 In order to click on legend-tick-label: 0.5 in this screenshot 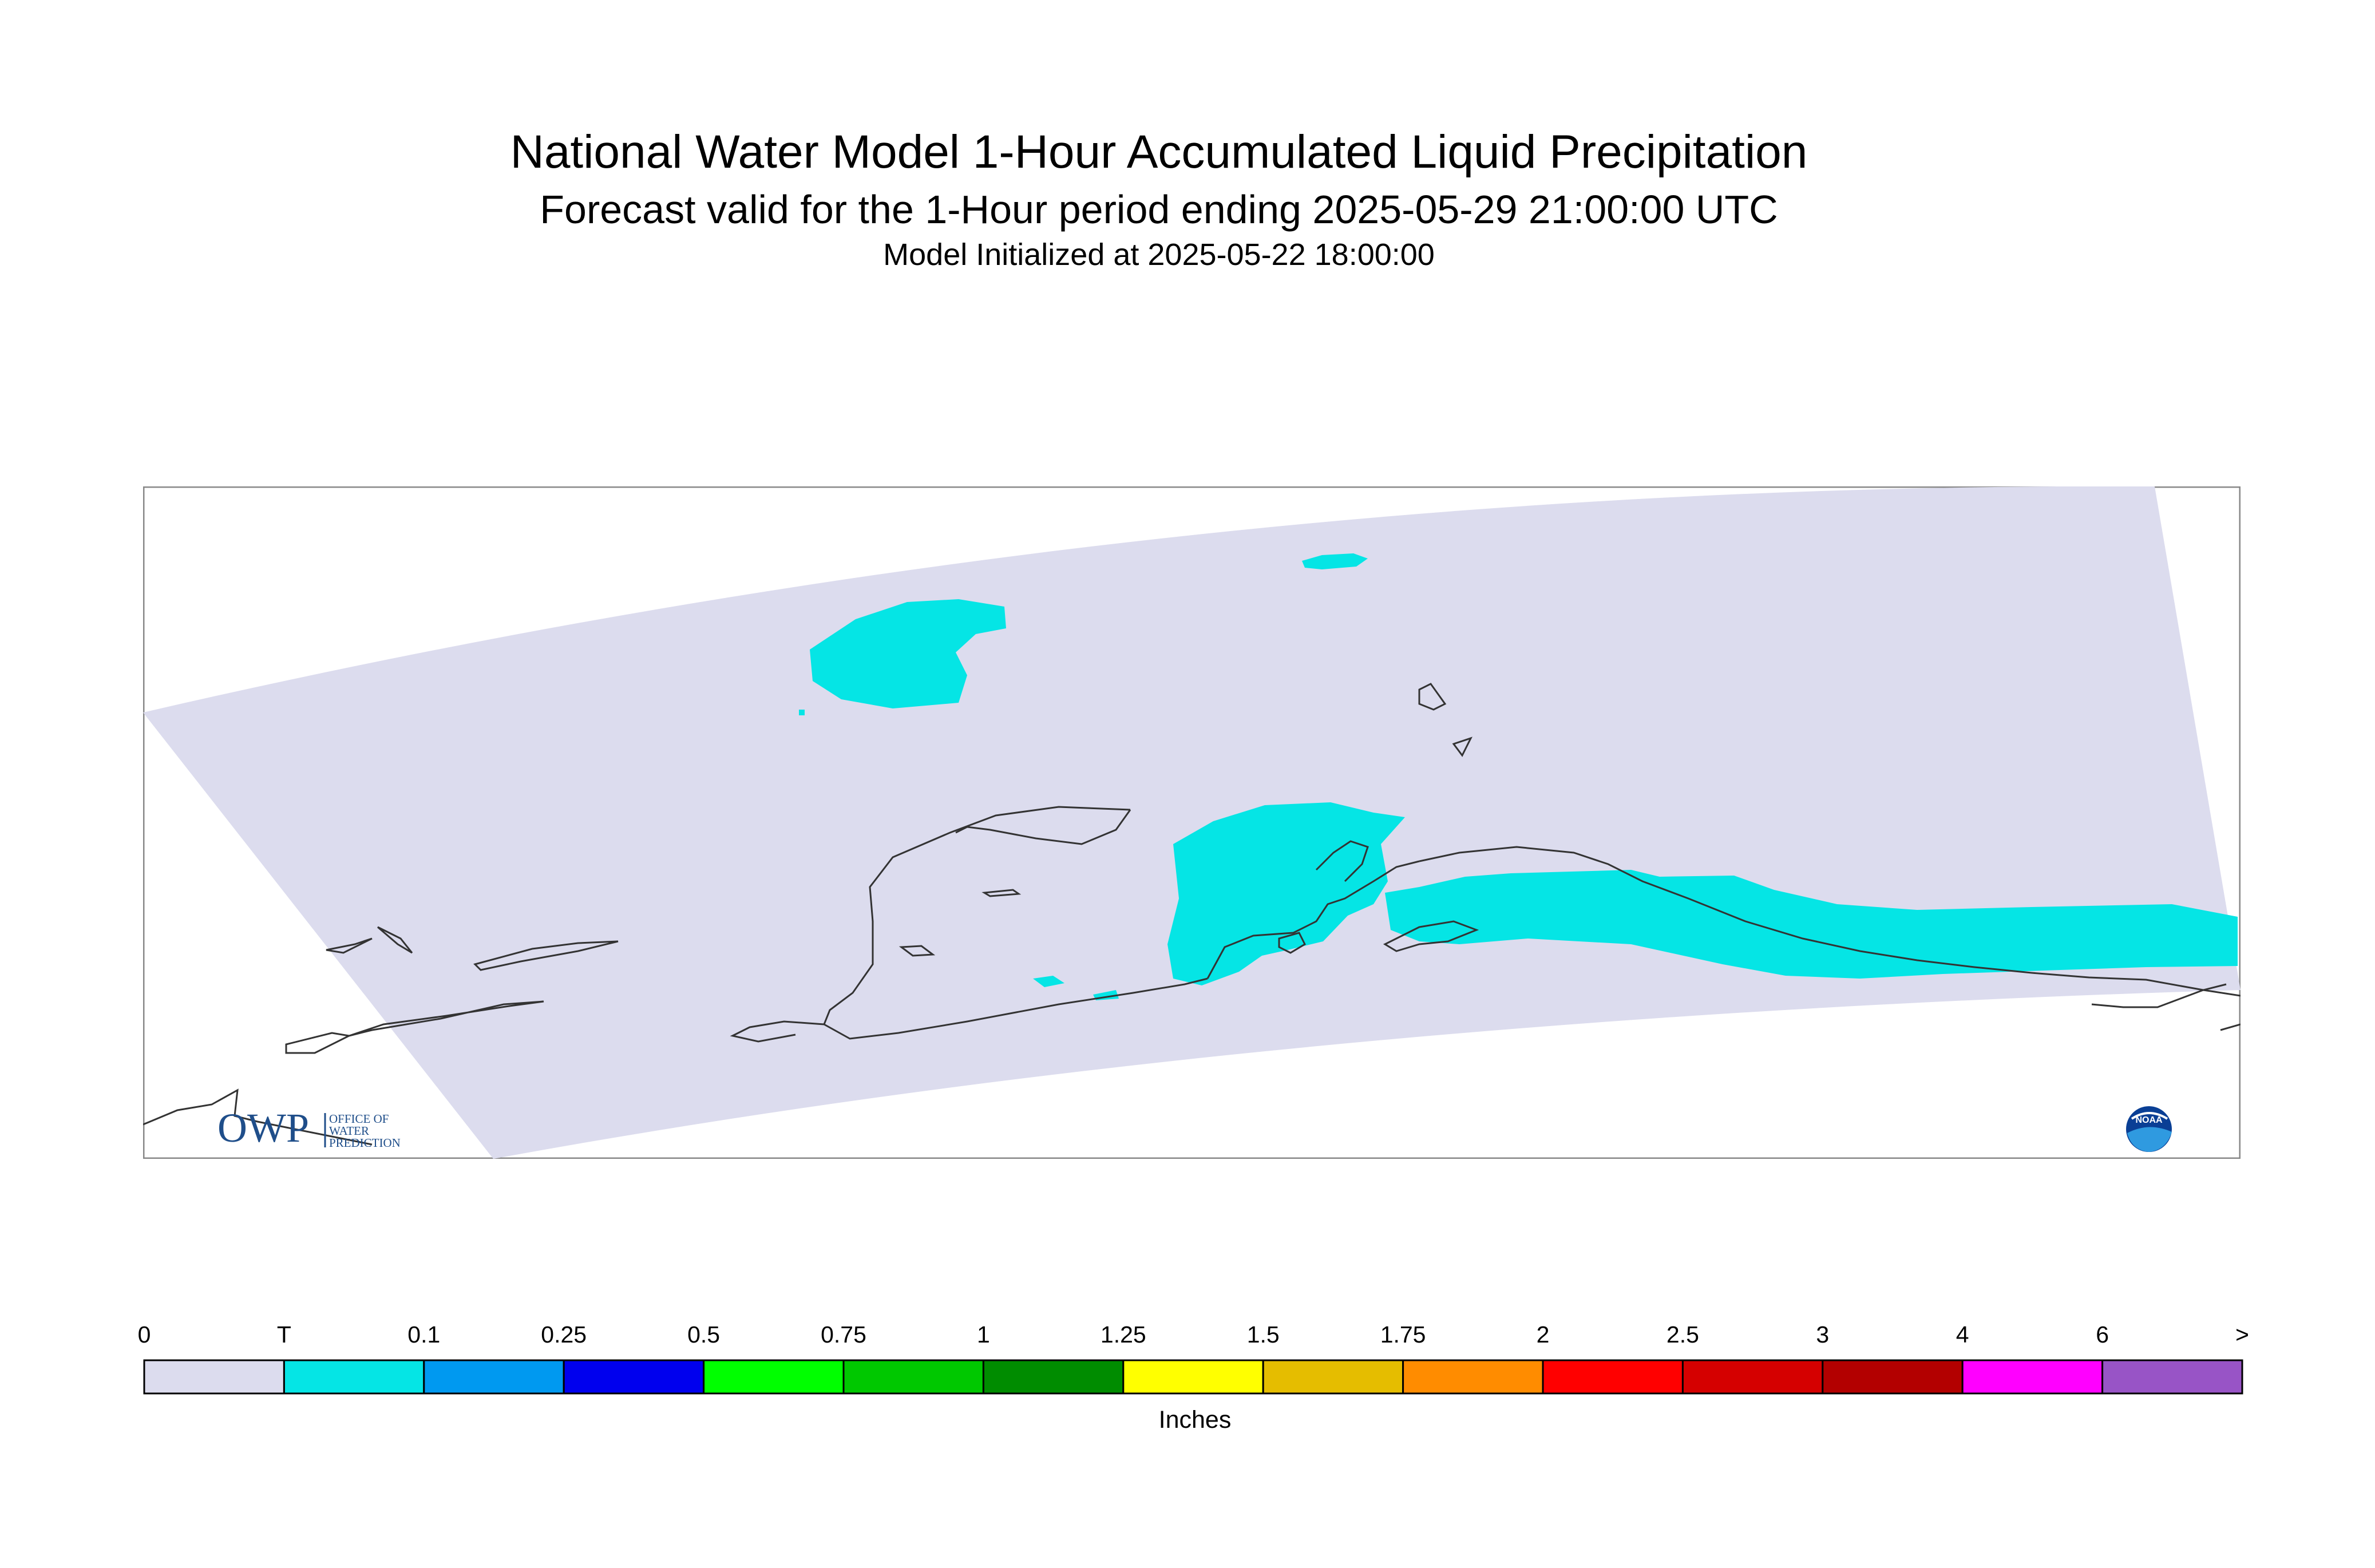, I will do `click(704, 1334)`.